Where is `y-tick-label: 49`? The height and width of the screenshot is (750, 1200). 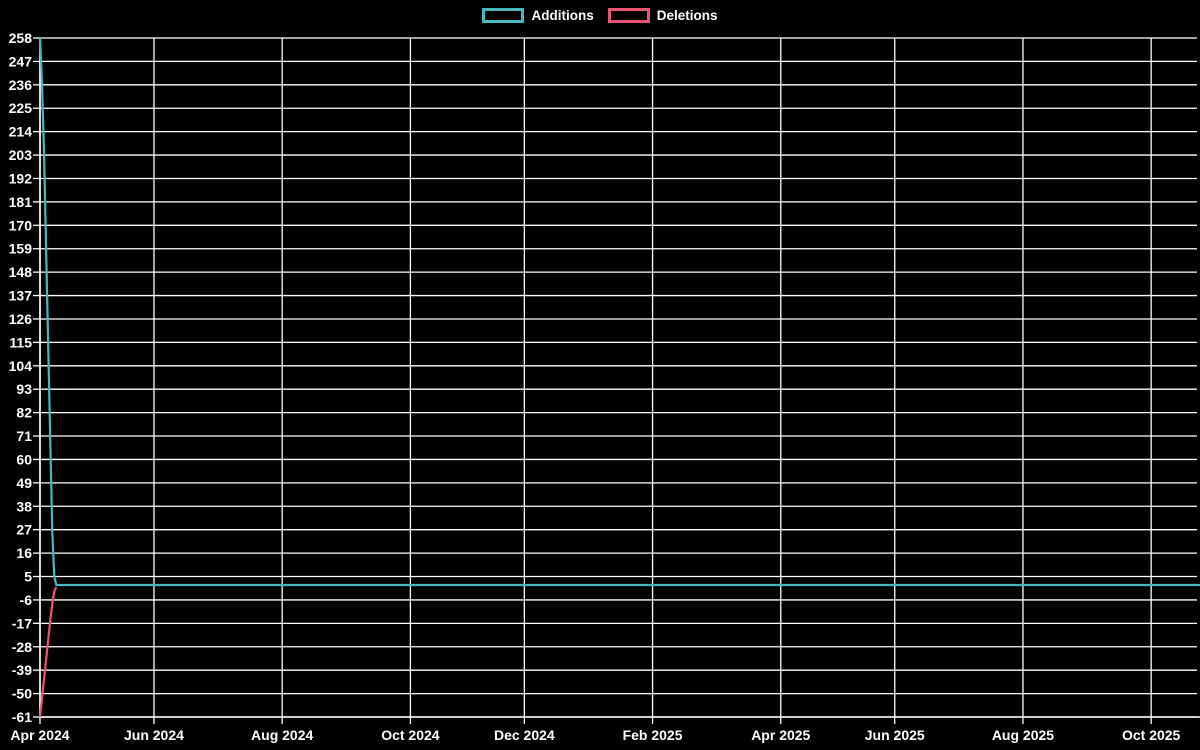 y-tick-label: 49 is located at coordinates (24, 483).